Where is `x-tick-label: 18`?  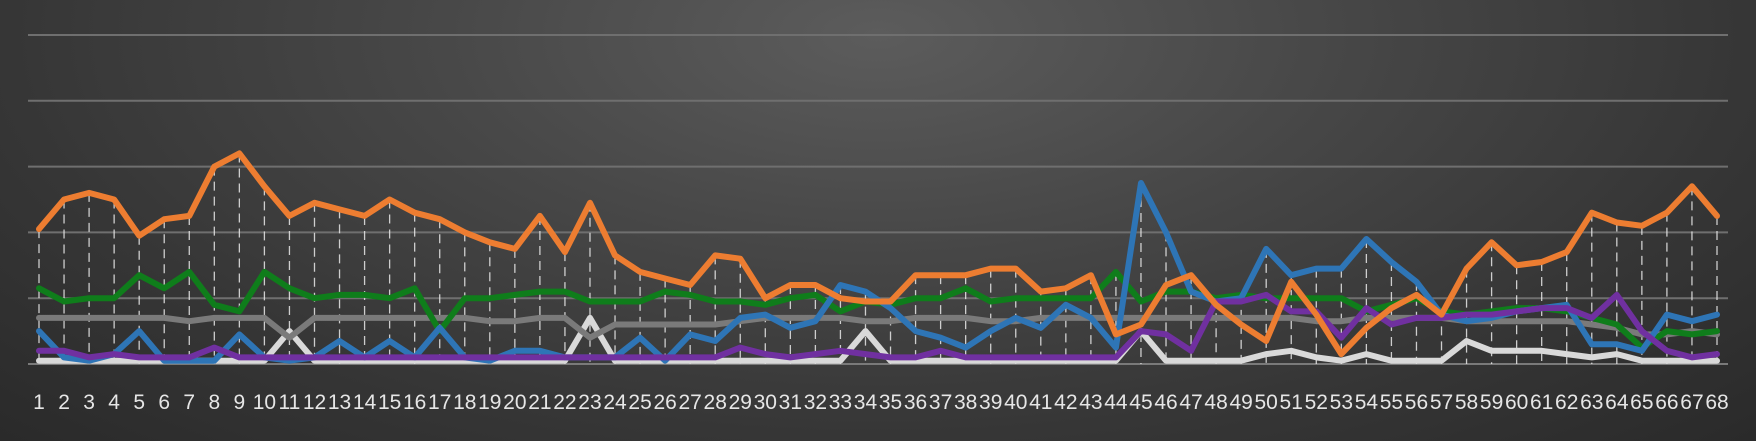
x-tick-label: 18 is located at coordinates (464, 402).